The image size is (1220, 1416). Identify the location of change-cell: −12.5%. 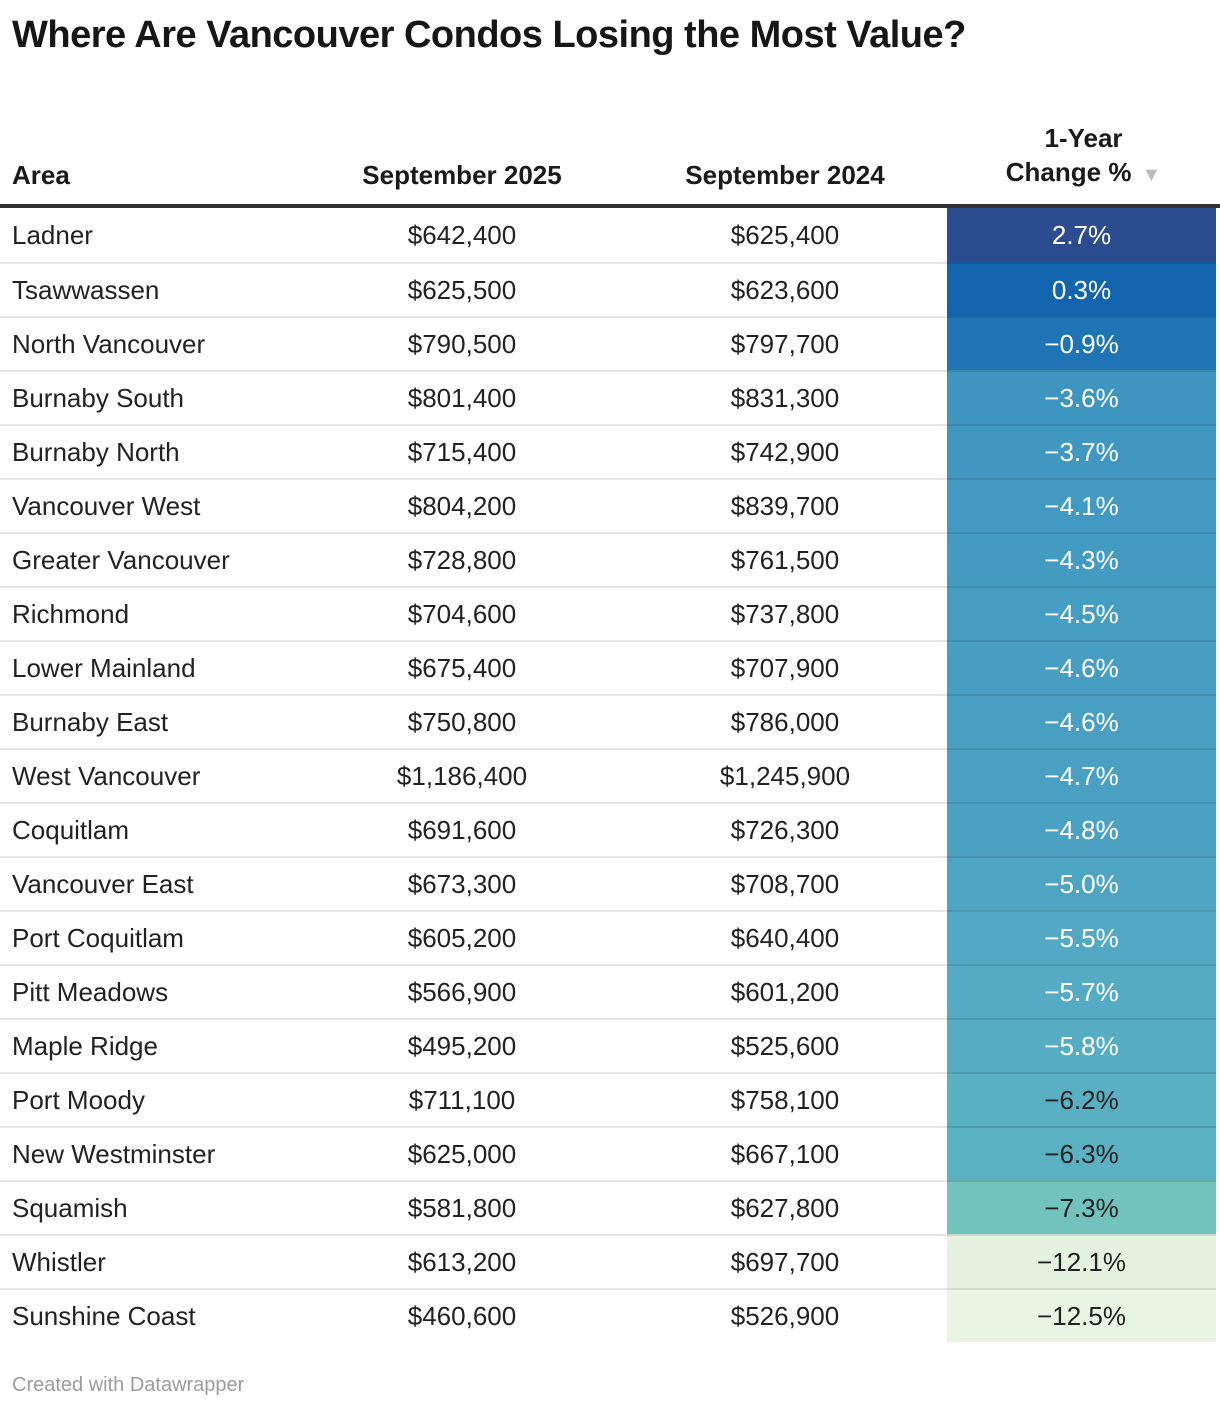
(1081, 1315).